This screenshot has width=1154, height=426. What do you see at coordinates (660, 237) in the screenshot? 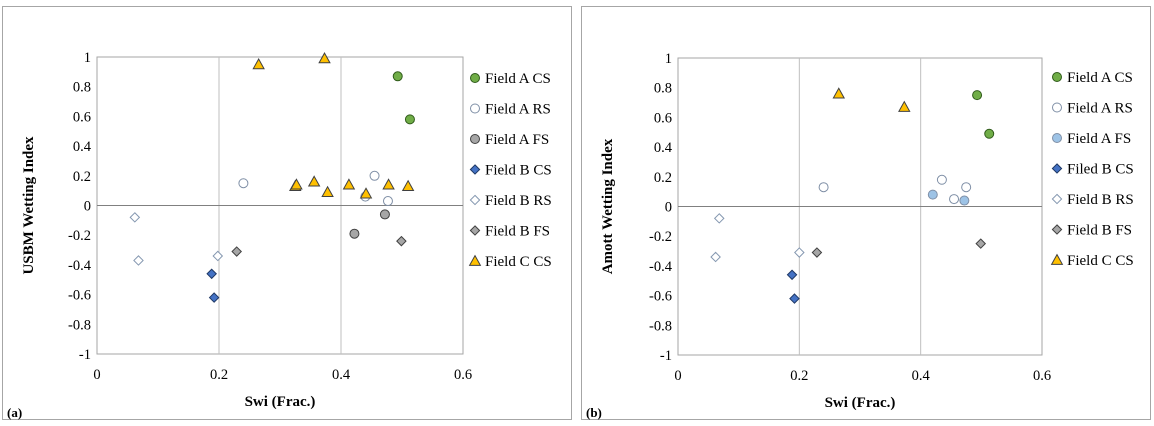
I see `y-tick-label: -0.2` at bounding box center [660, 237].